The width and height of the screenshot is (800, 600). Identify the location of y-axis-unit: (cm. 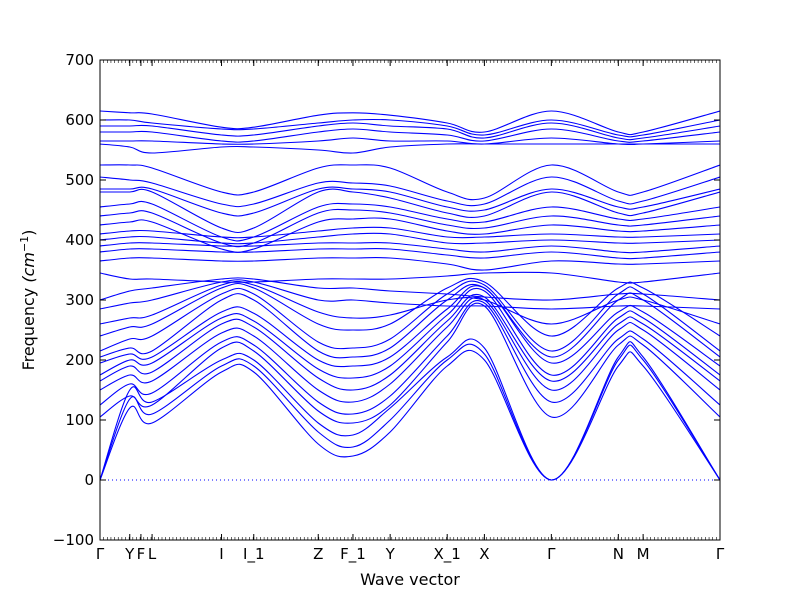
(28, 267).